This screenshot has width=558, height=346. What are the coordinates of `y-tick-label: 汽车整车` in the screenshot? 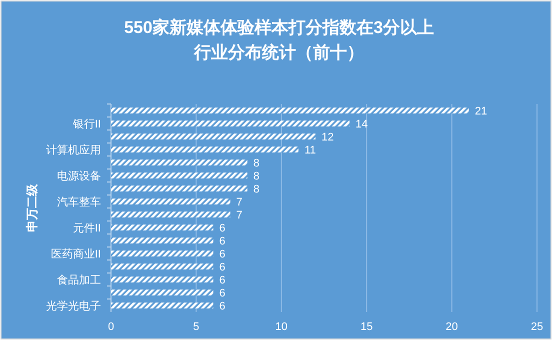 It's located at (79, 202).